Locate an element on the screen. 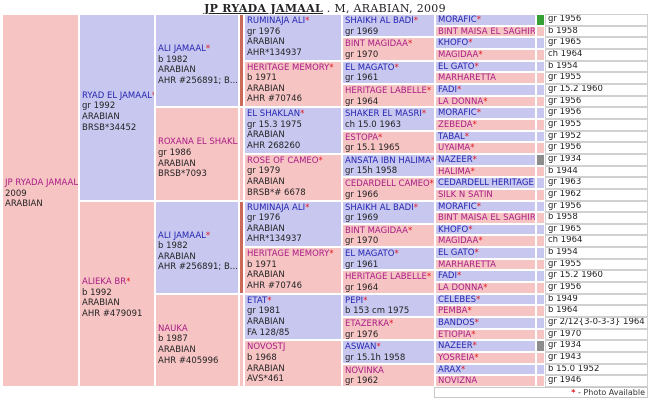  gen5-dam: PEMBA* is located at coordinates (485, 311).